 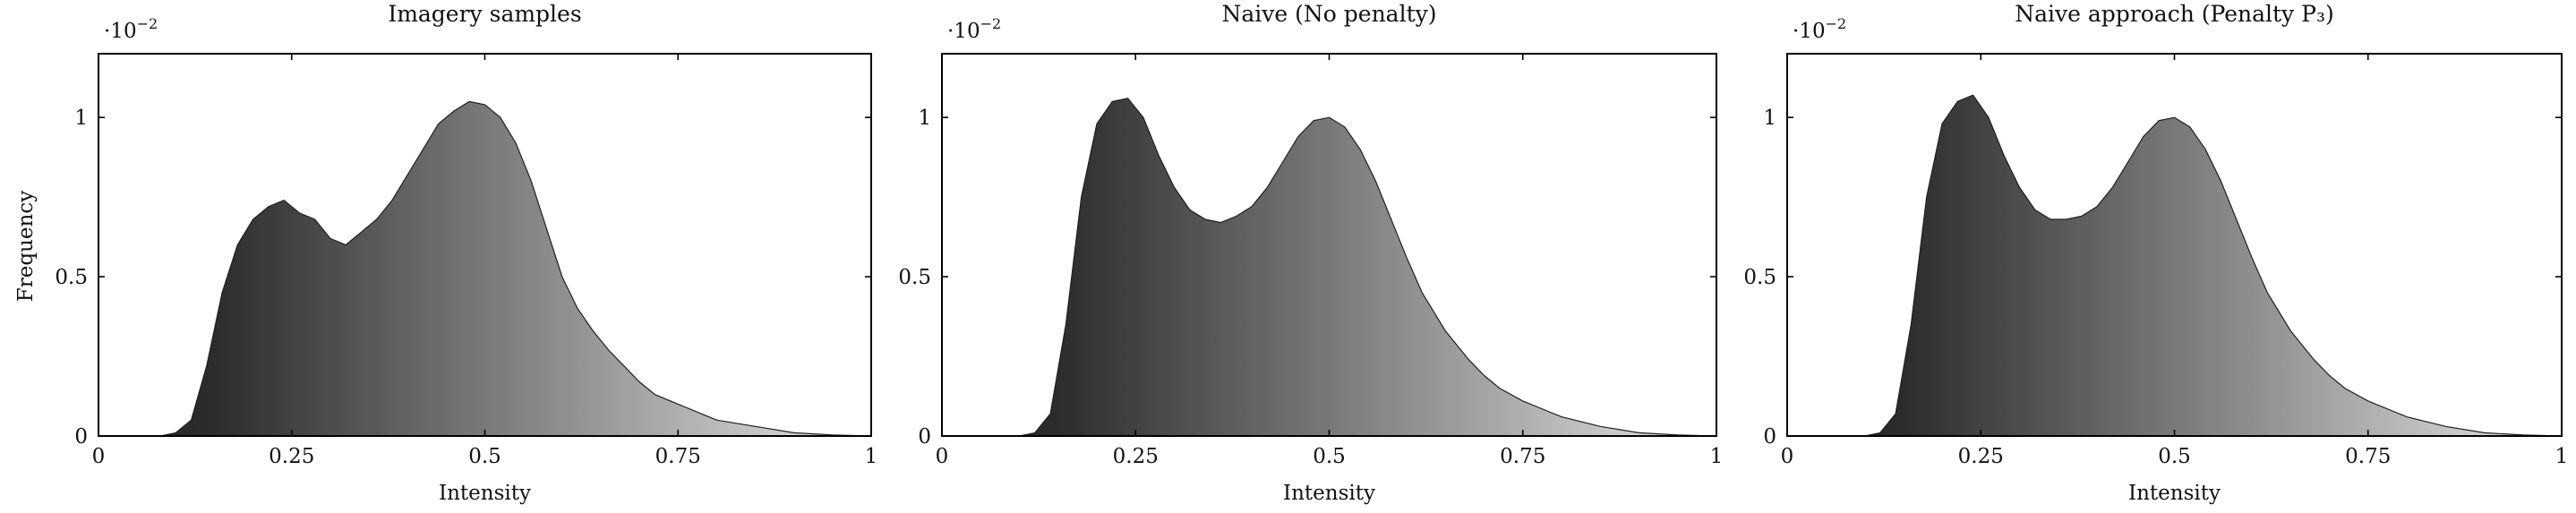 I want to click on chart-title: Naive (No penalty), so click(x=1329, y=14).